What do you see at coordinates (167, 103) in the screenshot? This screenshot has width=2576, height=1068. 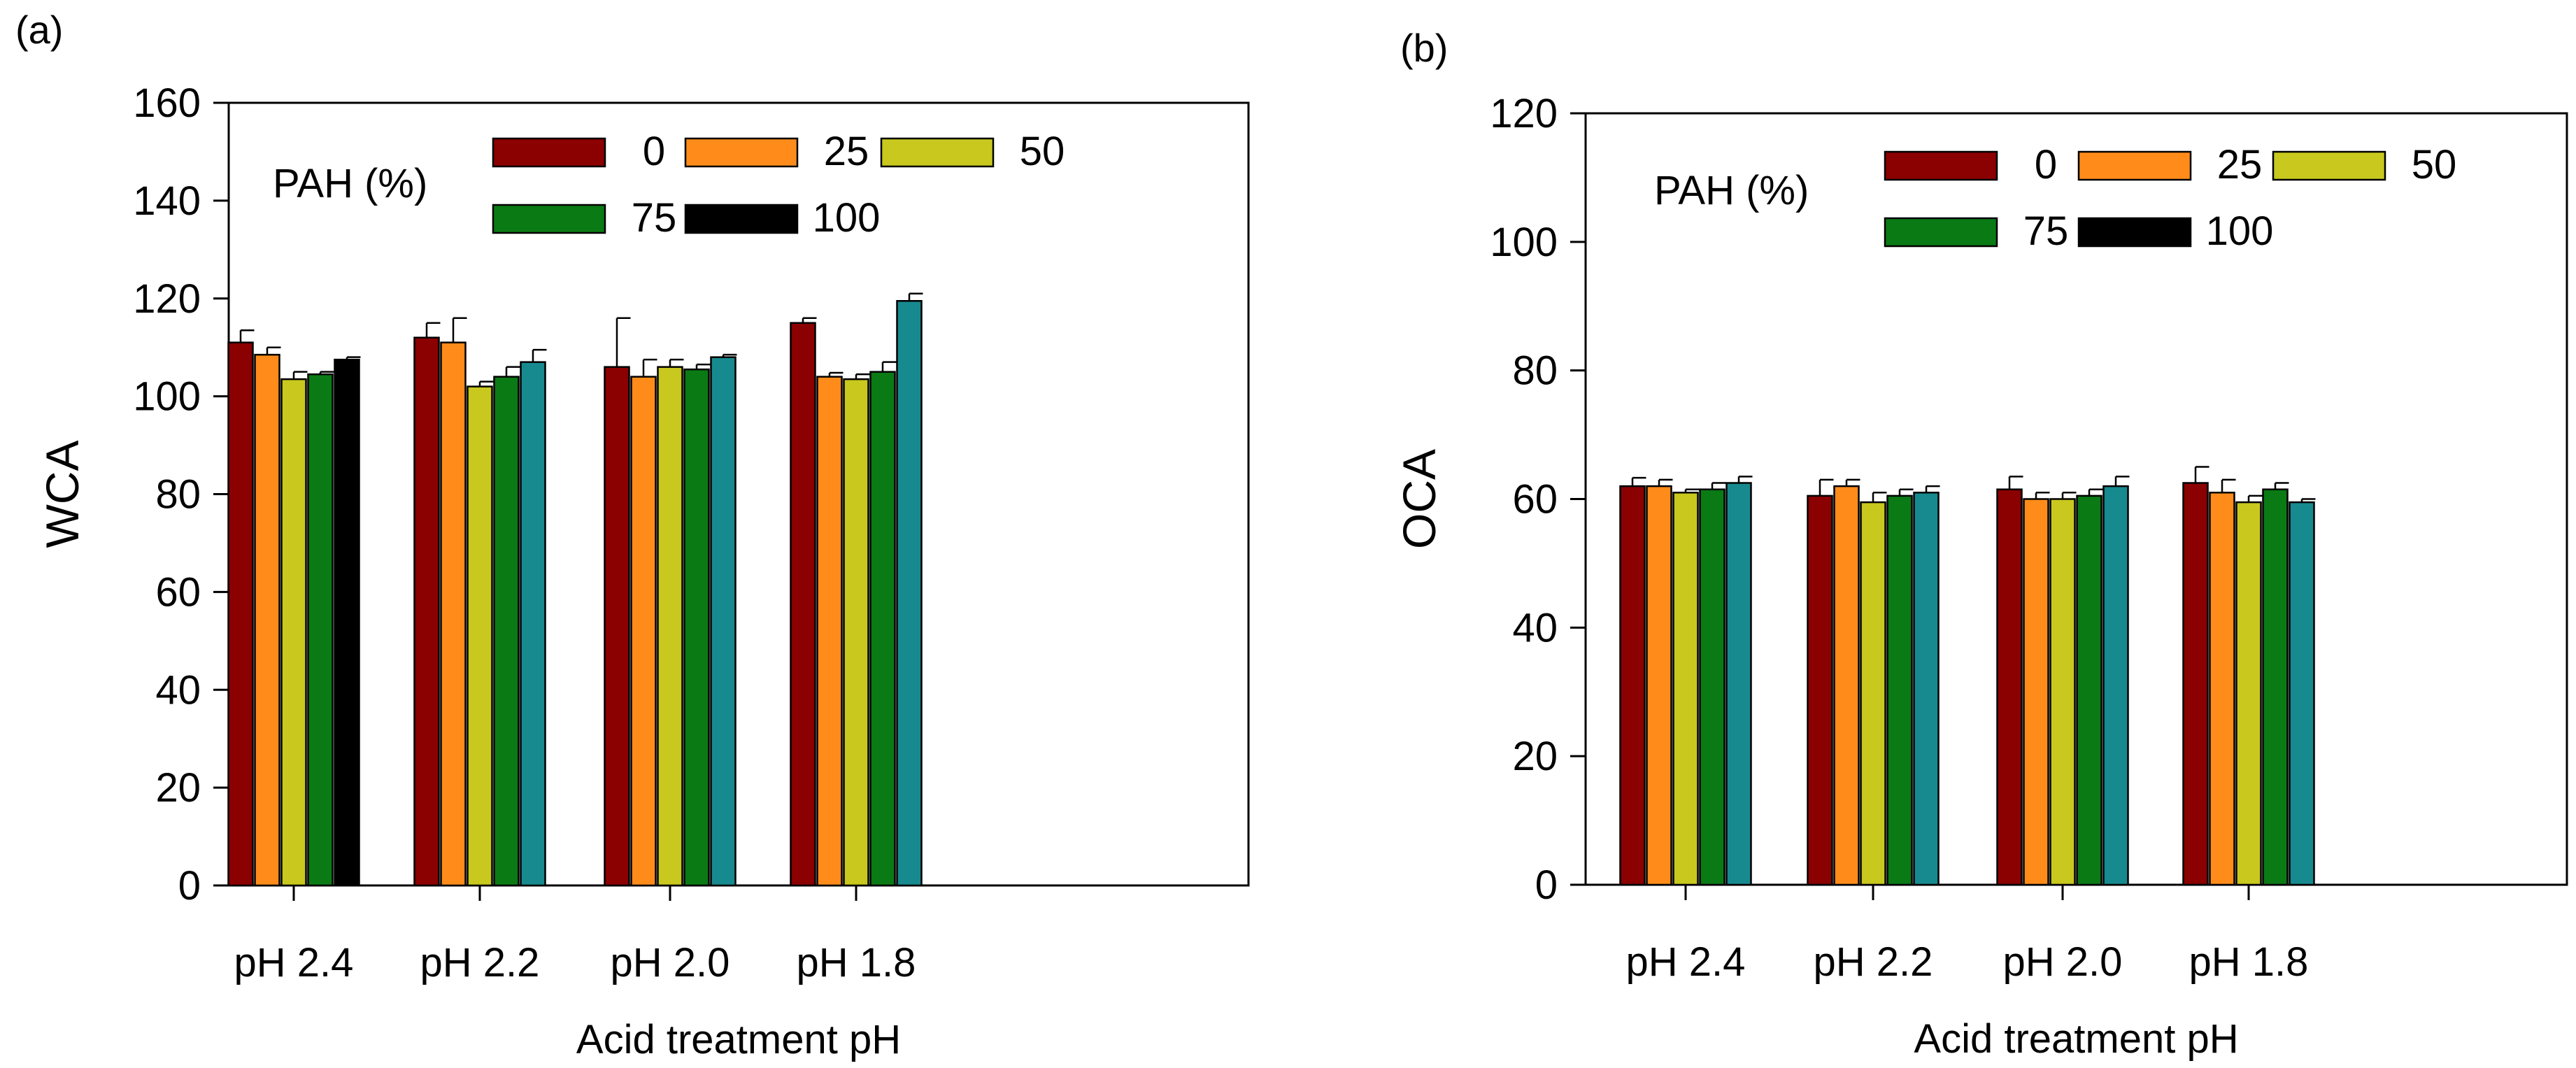 I see `y-tick-label: 160` at bounding box center [167, 103].